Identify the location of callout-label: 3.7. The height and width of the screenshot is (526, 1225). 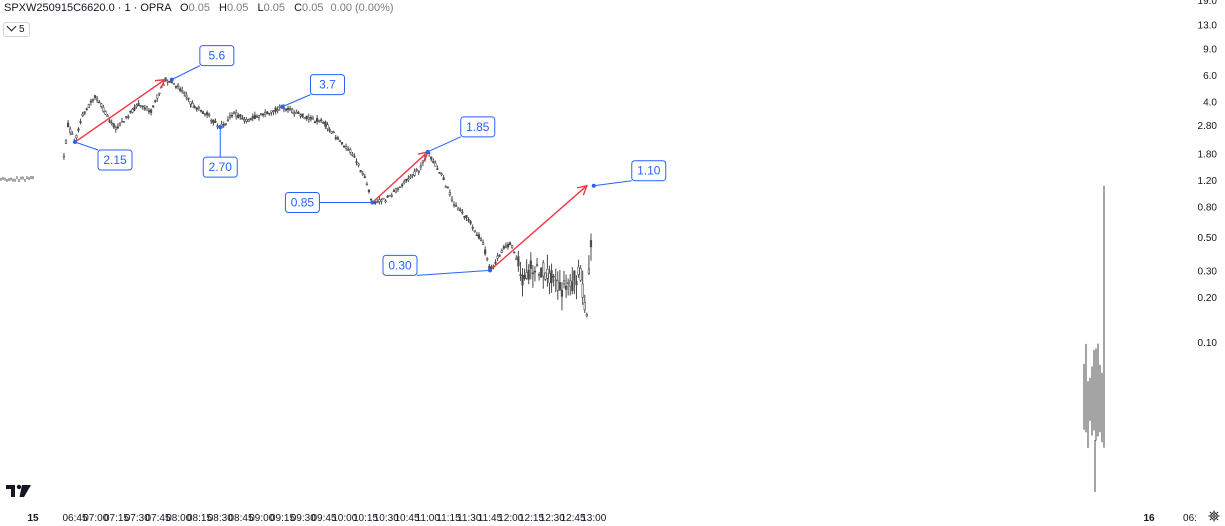
(327, 85).